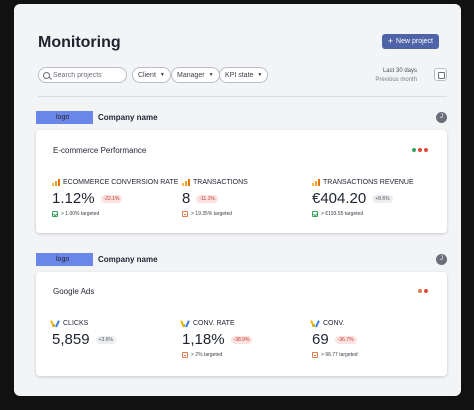 The height and width of the screenshot is (410, 474). What do you see at coordinates (414, 41) in the screenshot?
I see `new-project-label: New project` at bounding box center [414, 41].